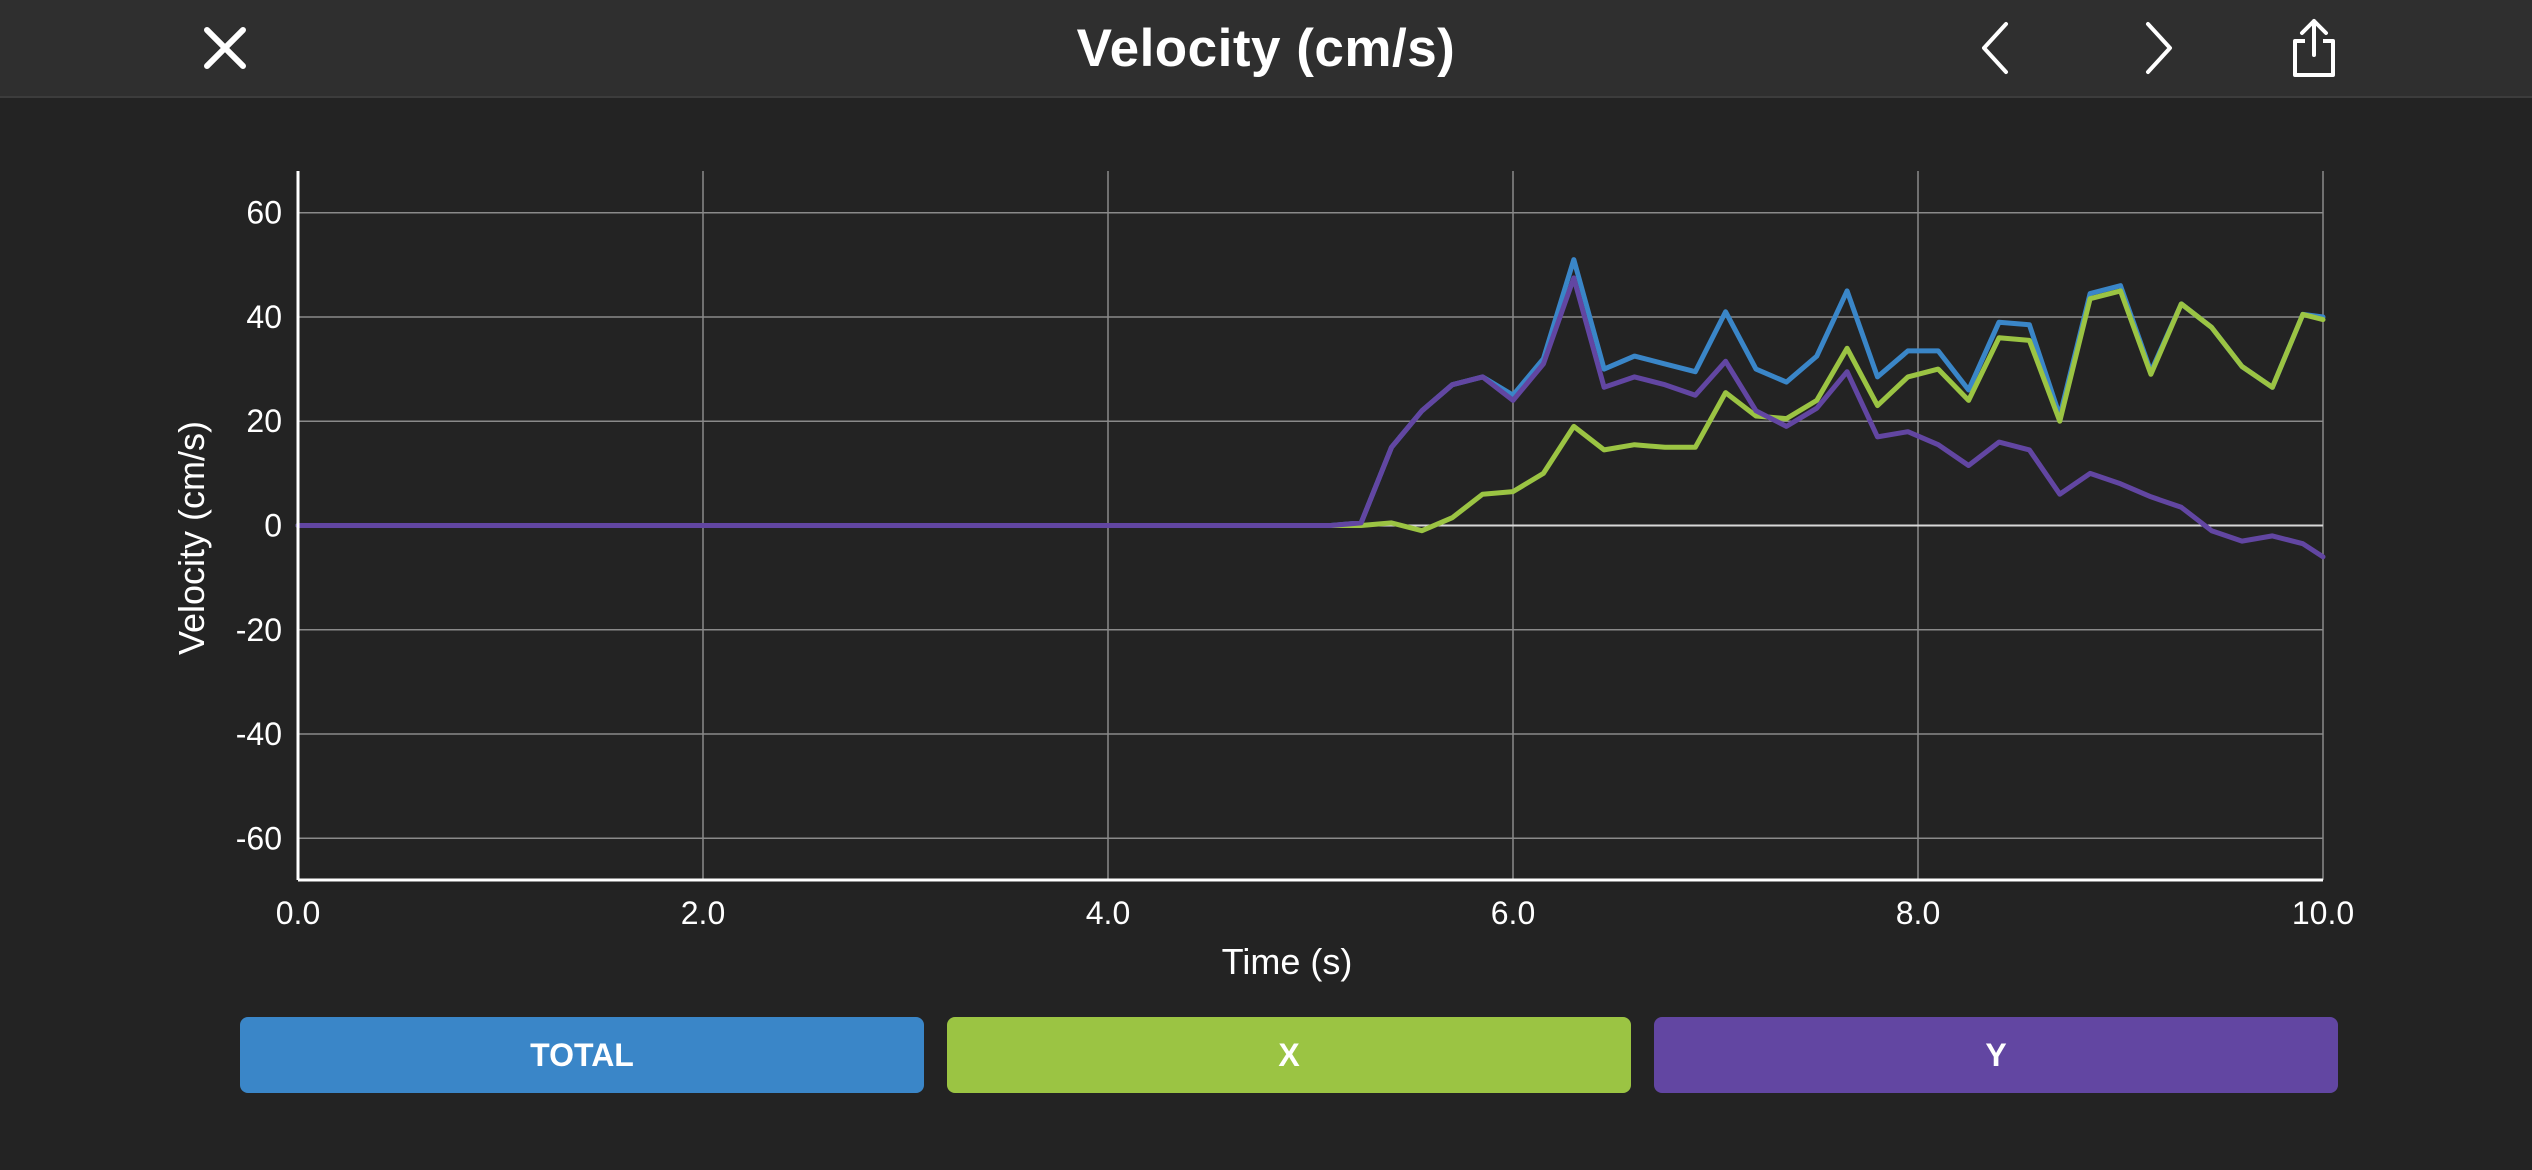  What do you see at coordinates (1918, 913) in the screenshot?
I see `x-tick-label: 8.0` at bounding box center [1918, 913].